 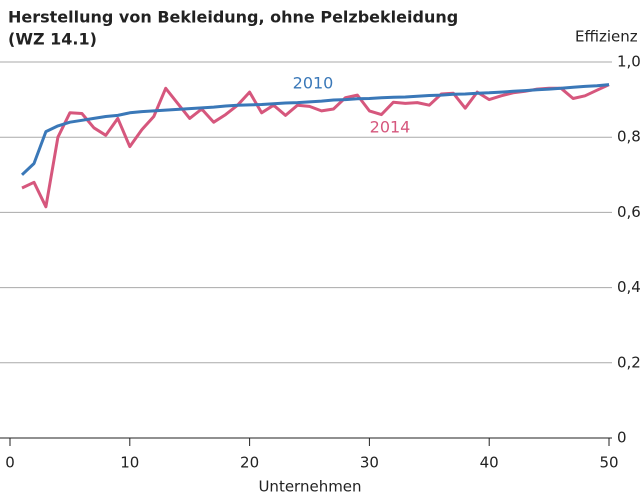 I want to click on x-tick-label: 20, so click(x=249, y=463).